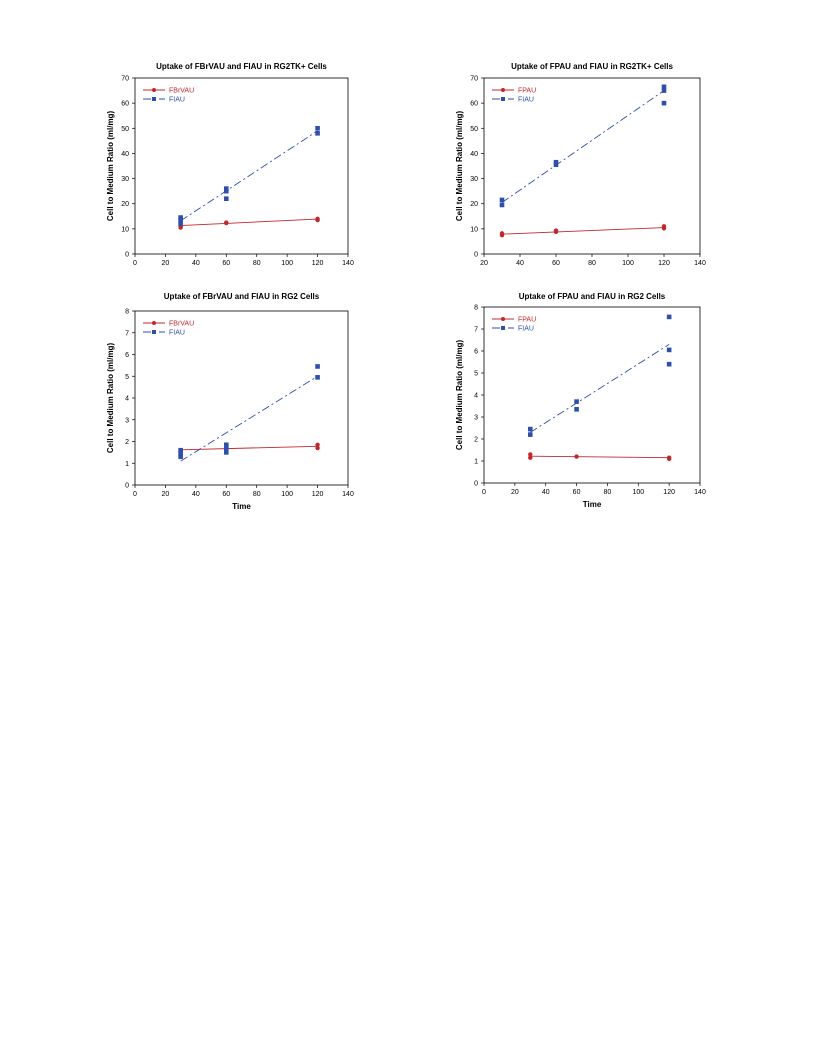 The image size is (816, 1056). I want to click on trend-line-fiau, so click(249, 418).